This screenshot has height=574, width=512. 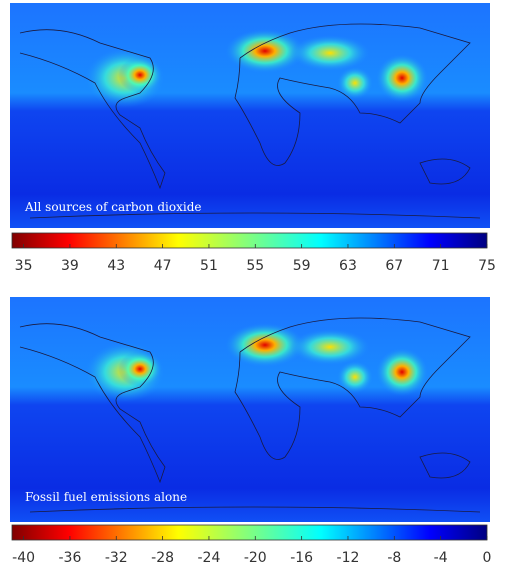 What do you see at coordinates (106, 497) in the screenshot?
I see `panel-label: Fossil fuel emissions alone` at bounding box center [106, 497].